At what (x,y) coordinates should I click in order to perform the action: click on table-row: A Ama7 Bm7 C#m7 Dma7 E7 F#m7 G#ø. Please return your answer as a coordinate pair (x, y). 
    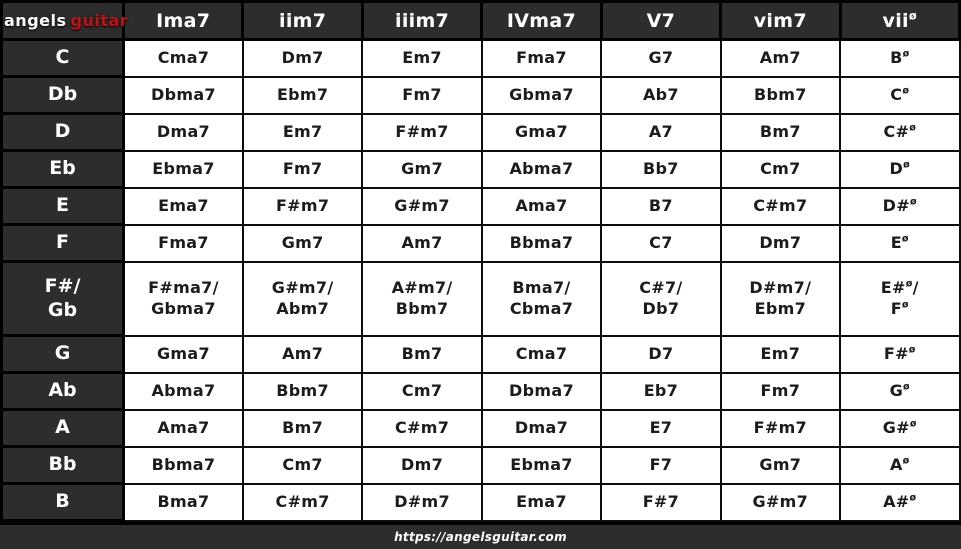
    Looking at the image, I should click on (480, 428).